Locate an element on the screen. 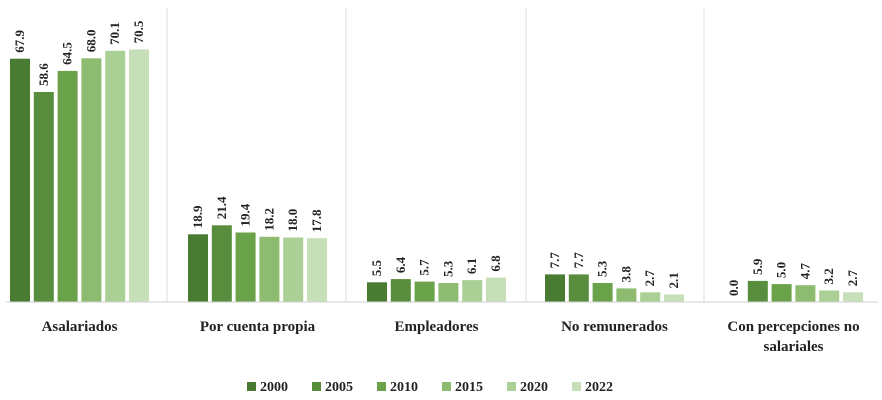  bar-value-label: 5.7 is located at coordinates (424, 267).